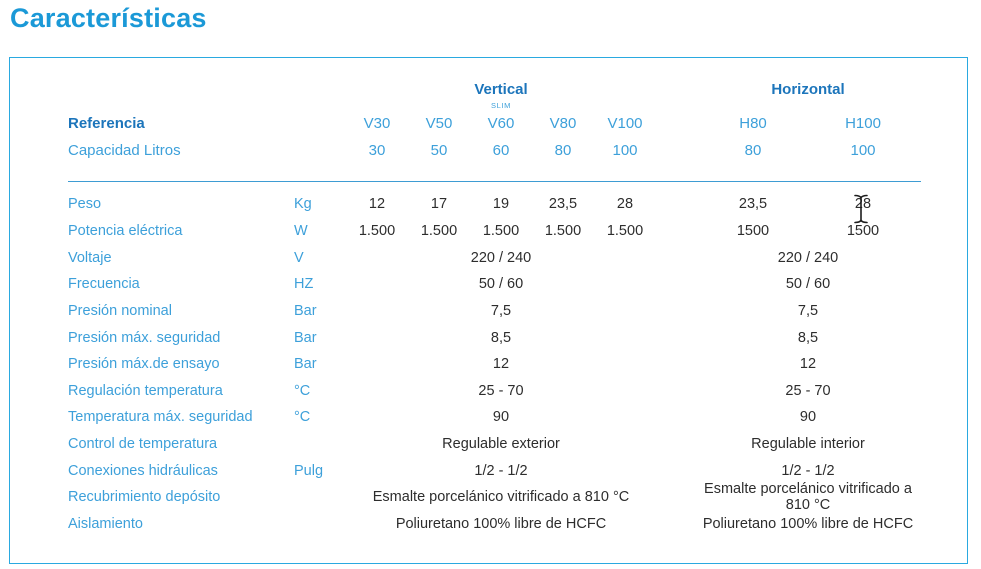  I want to click on header-divider, so click(494, 181).